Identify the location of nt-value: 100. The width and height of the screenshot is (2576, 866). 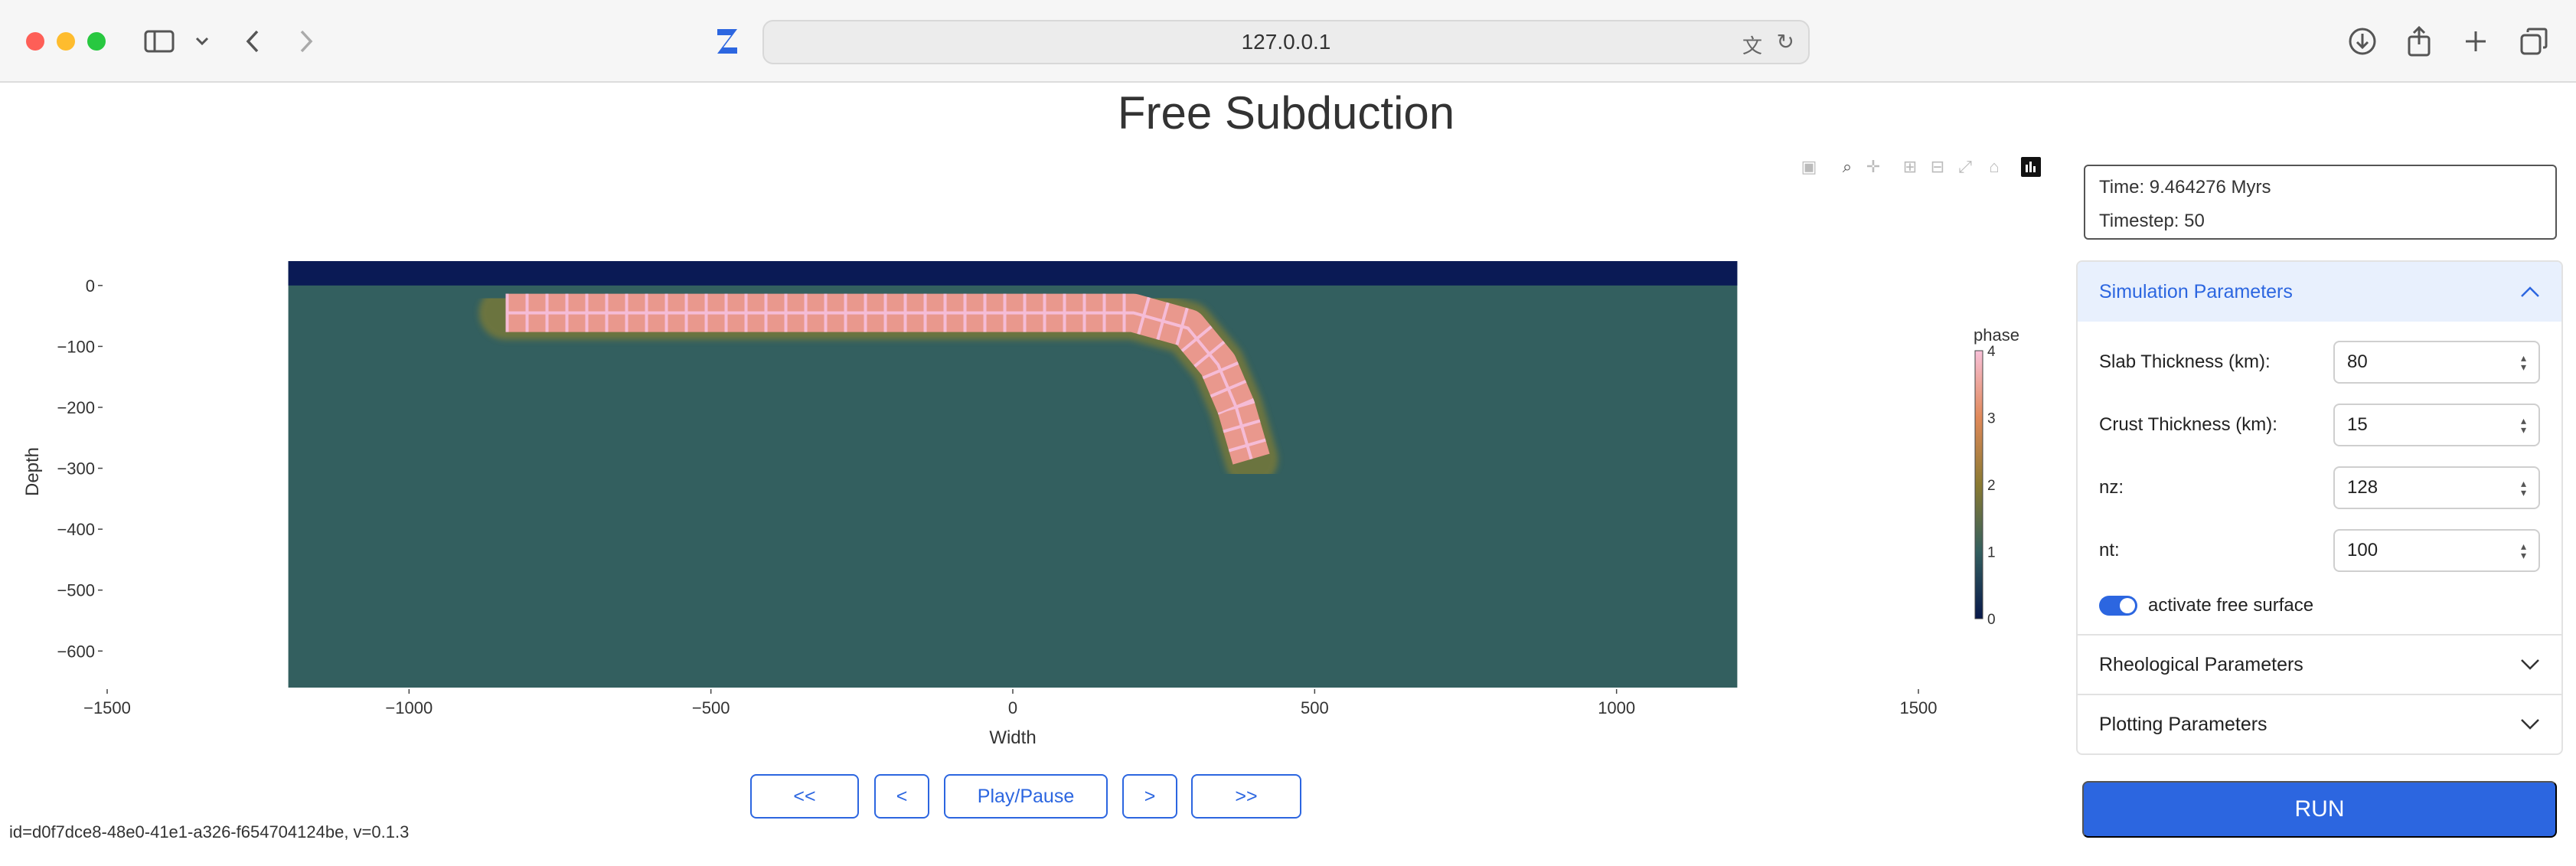
(2362, 550).